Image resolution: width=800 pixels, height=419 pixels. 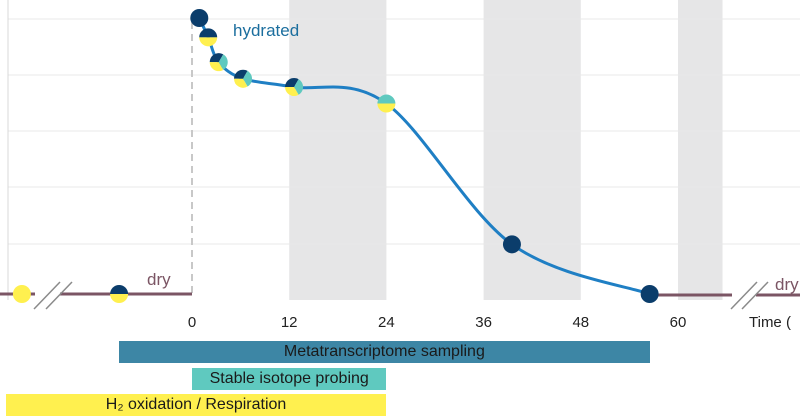 What do you see at coordinates (483, 322) in the screenshot?
I see `x-tick-label-36: 36` at bounding box center [483, 322].